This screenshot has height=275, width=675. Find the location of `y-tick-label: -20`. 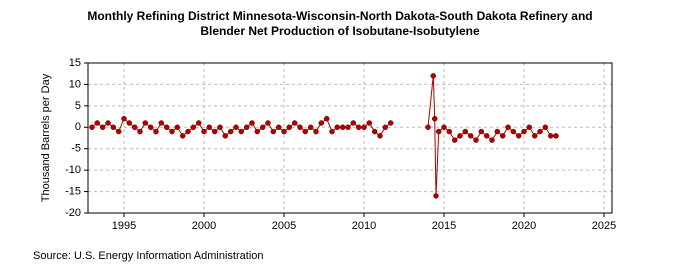

y-tick-label: -20 is located at coordinates (73, 213).